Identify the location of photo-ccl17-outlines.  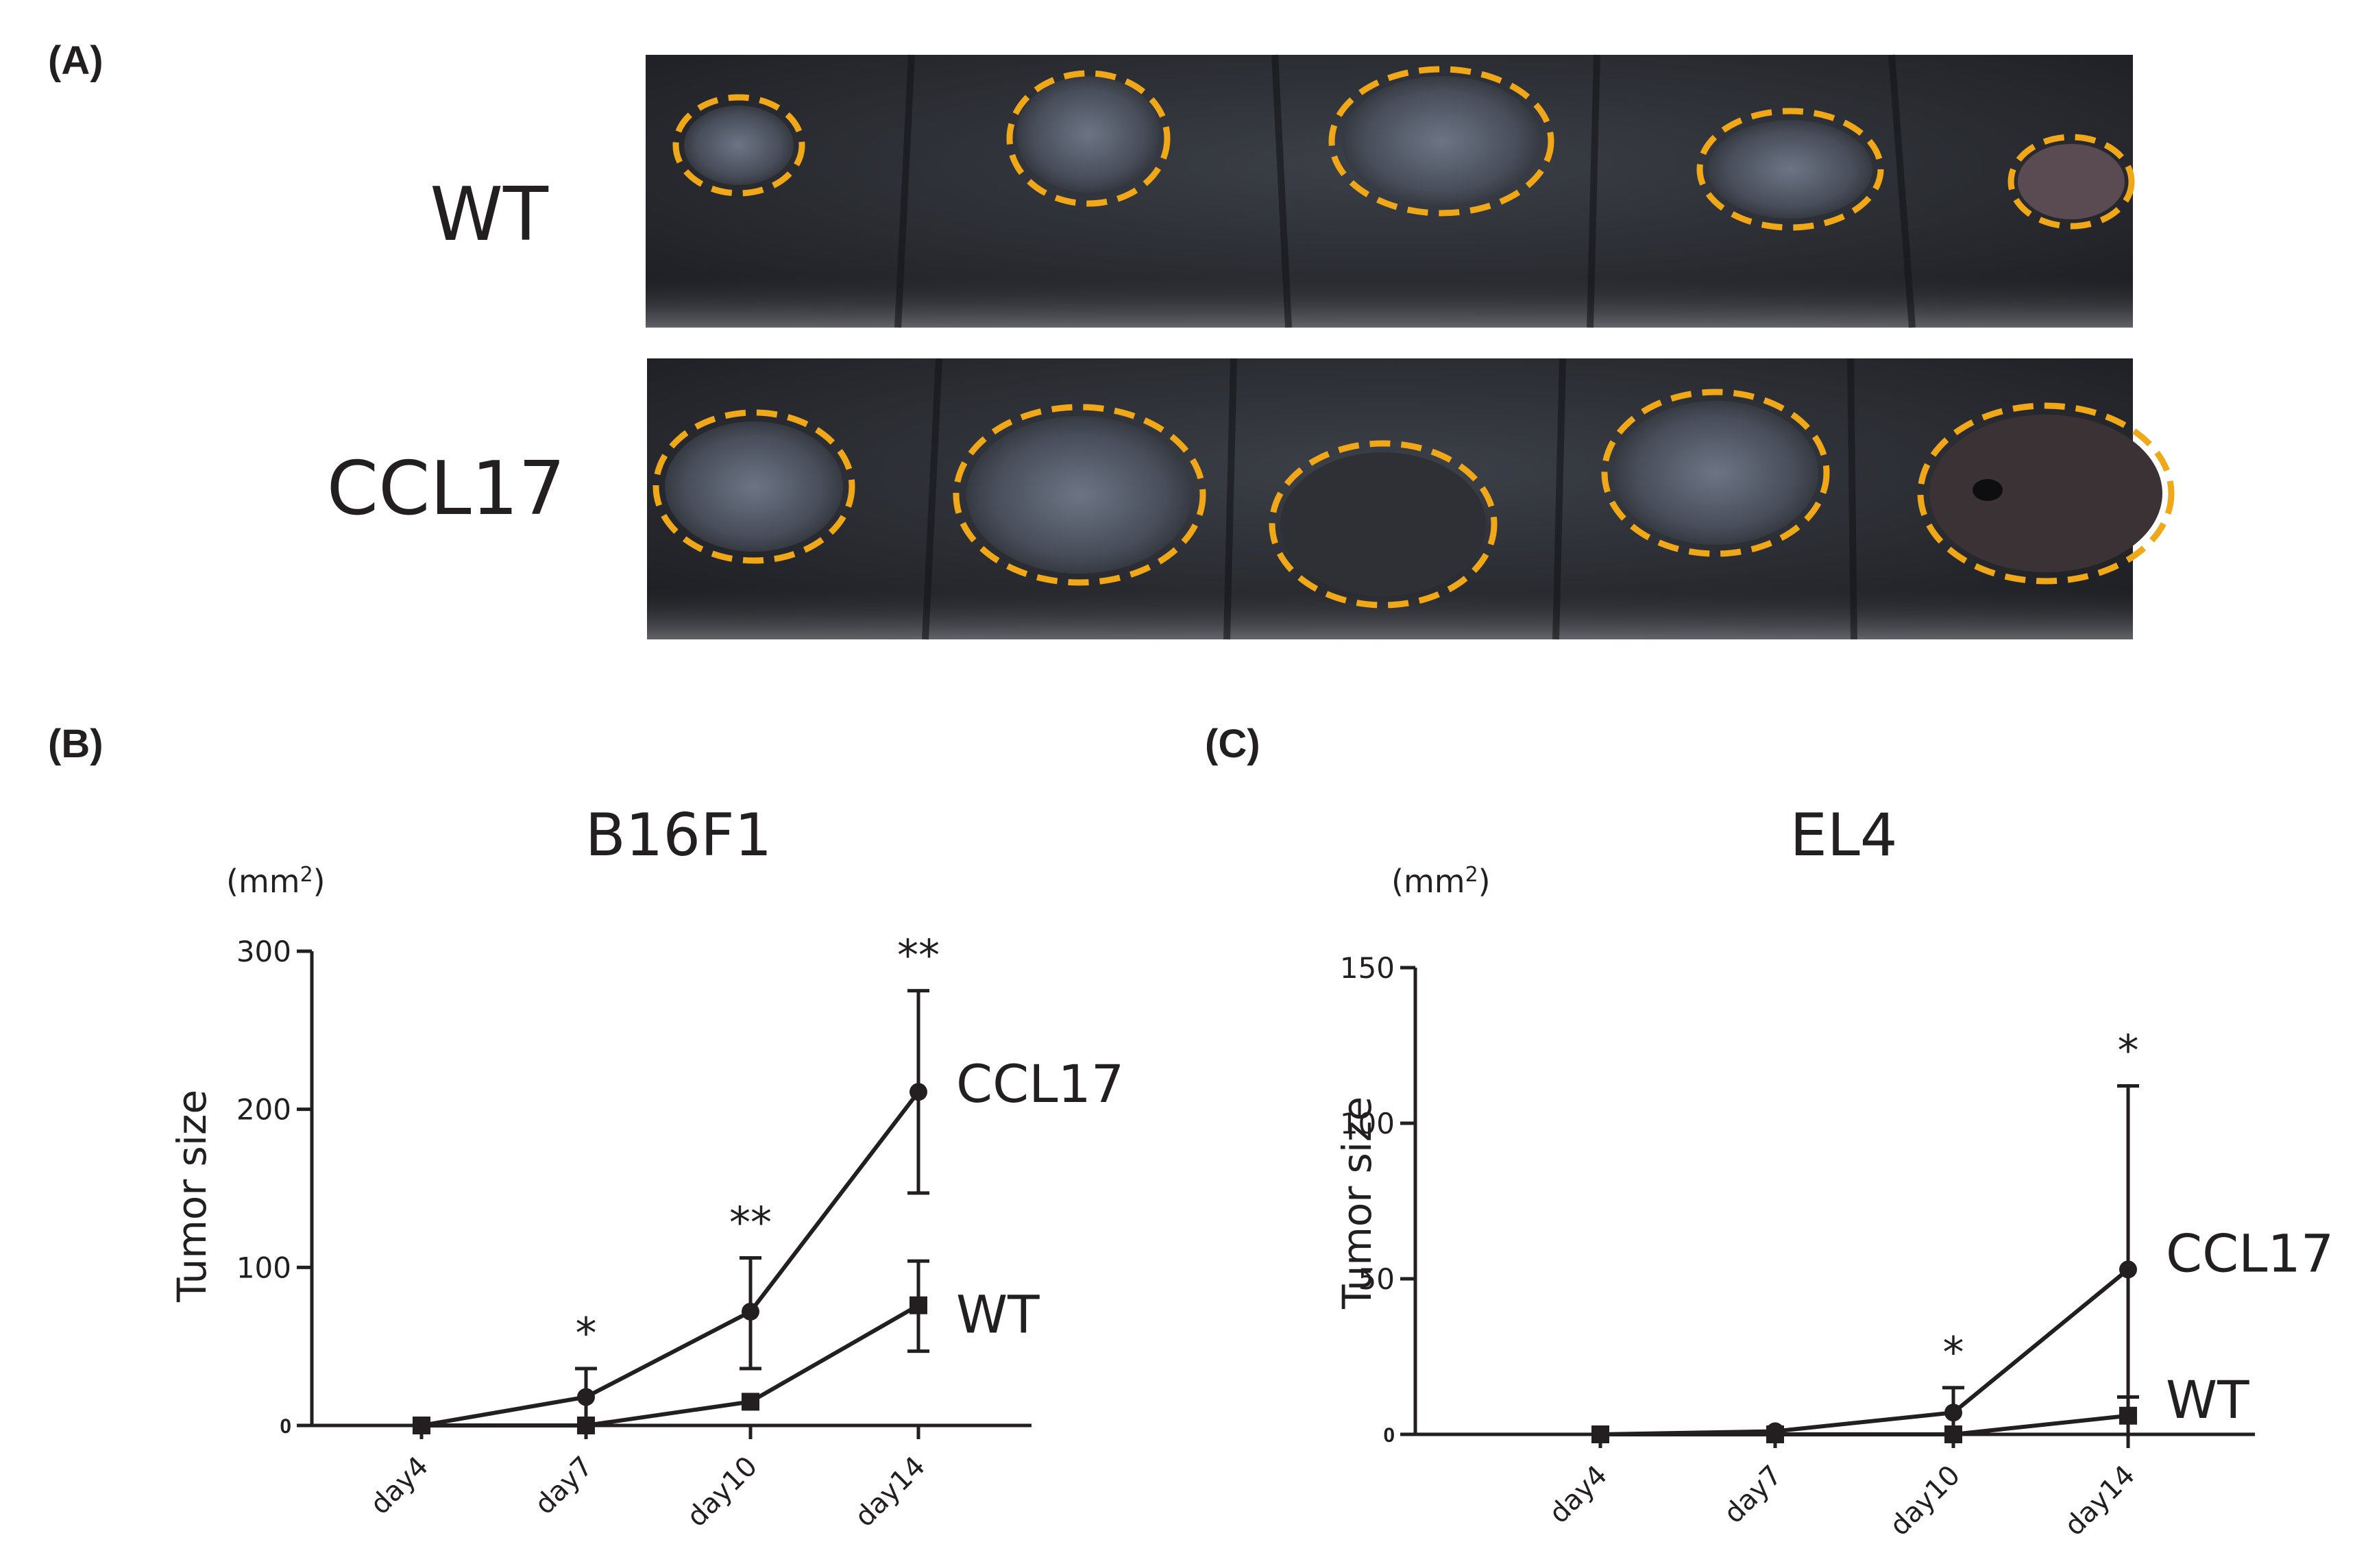
(1413, 499).